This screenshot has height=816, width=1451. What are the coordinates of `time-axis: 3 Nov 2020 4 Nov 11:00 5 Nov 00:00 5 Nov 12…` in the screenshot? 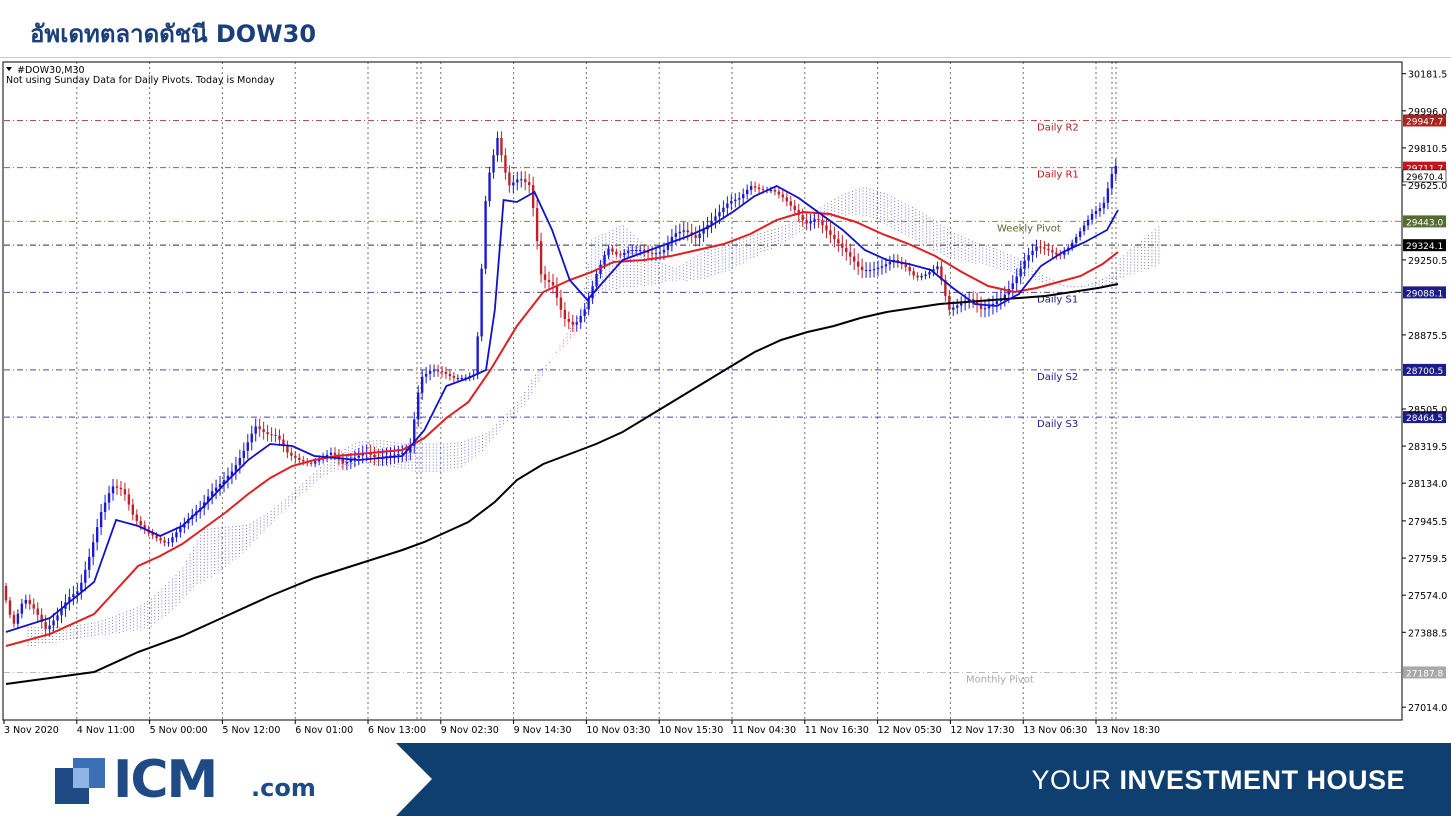 It's located at (581, 728).